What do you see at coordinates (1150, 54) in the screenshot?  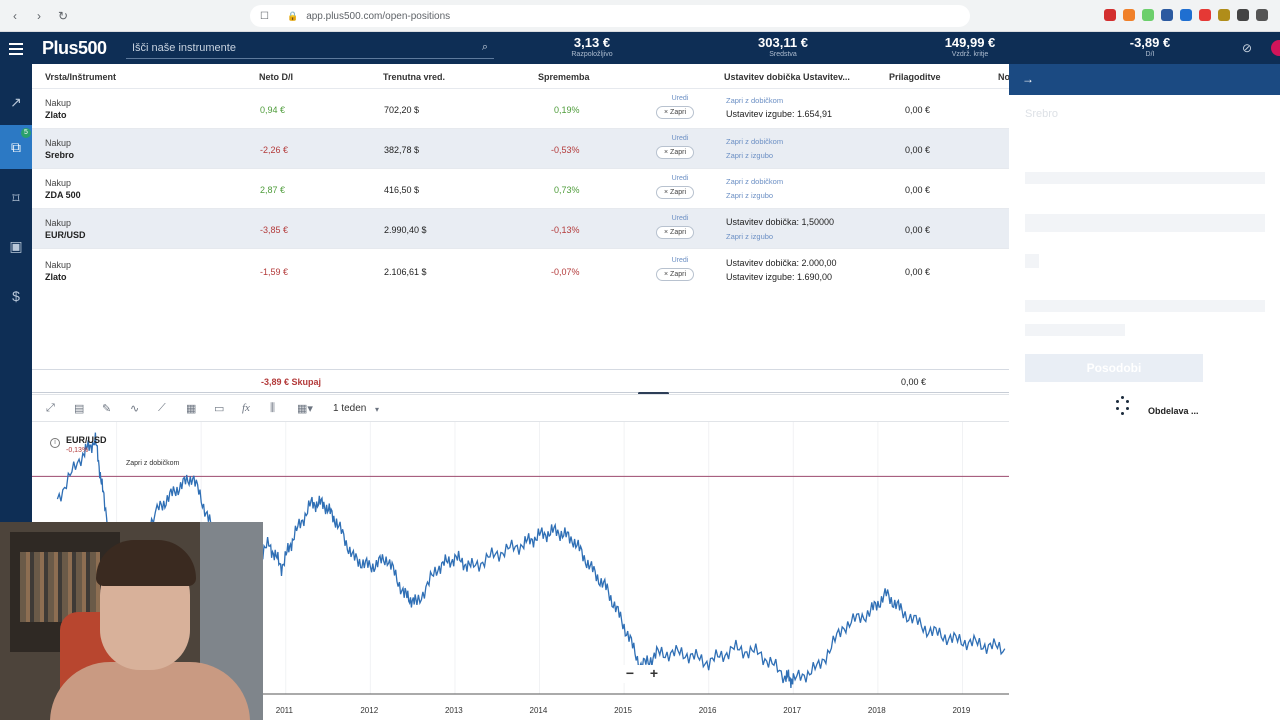 I see `pl-label: D/I` at bounding box center [1150, 54].